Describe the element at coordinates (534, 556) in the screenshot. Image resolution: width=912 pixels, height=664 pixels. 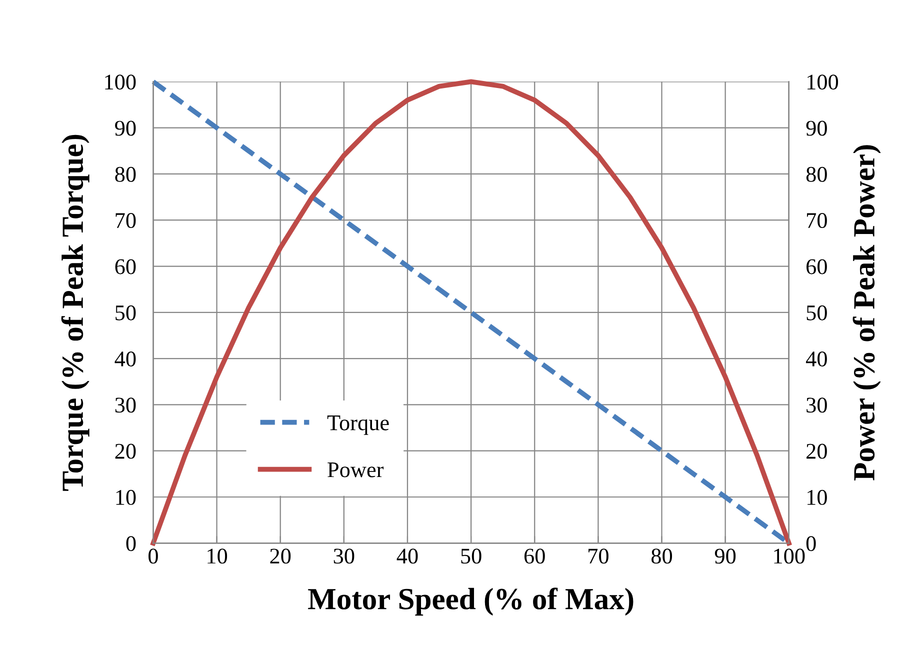
I see `x-tick-label: 60` at that location.